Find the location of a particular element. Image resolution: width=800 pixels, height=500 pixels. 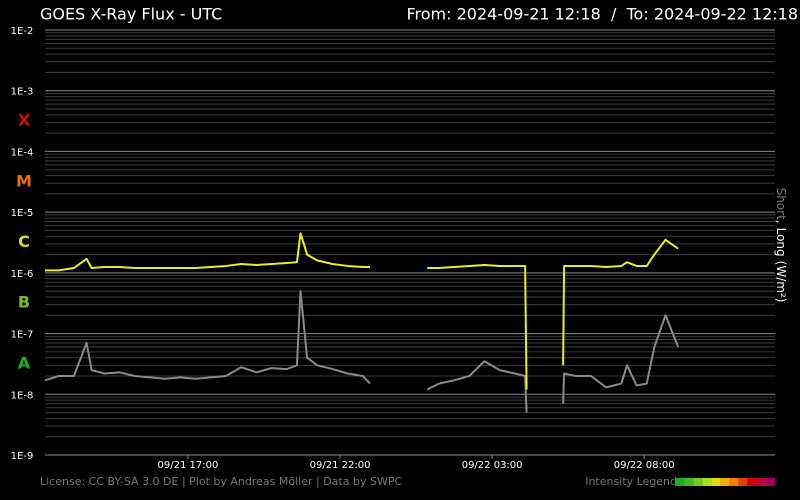

unit: (W/m²) is located at coordinates (782, 282).